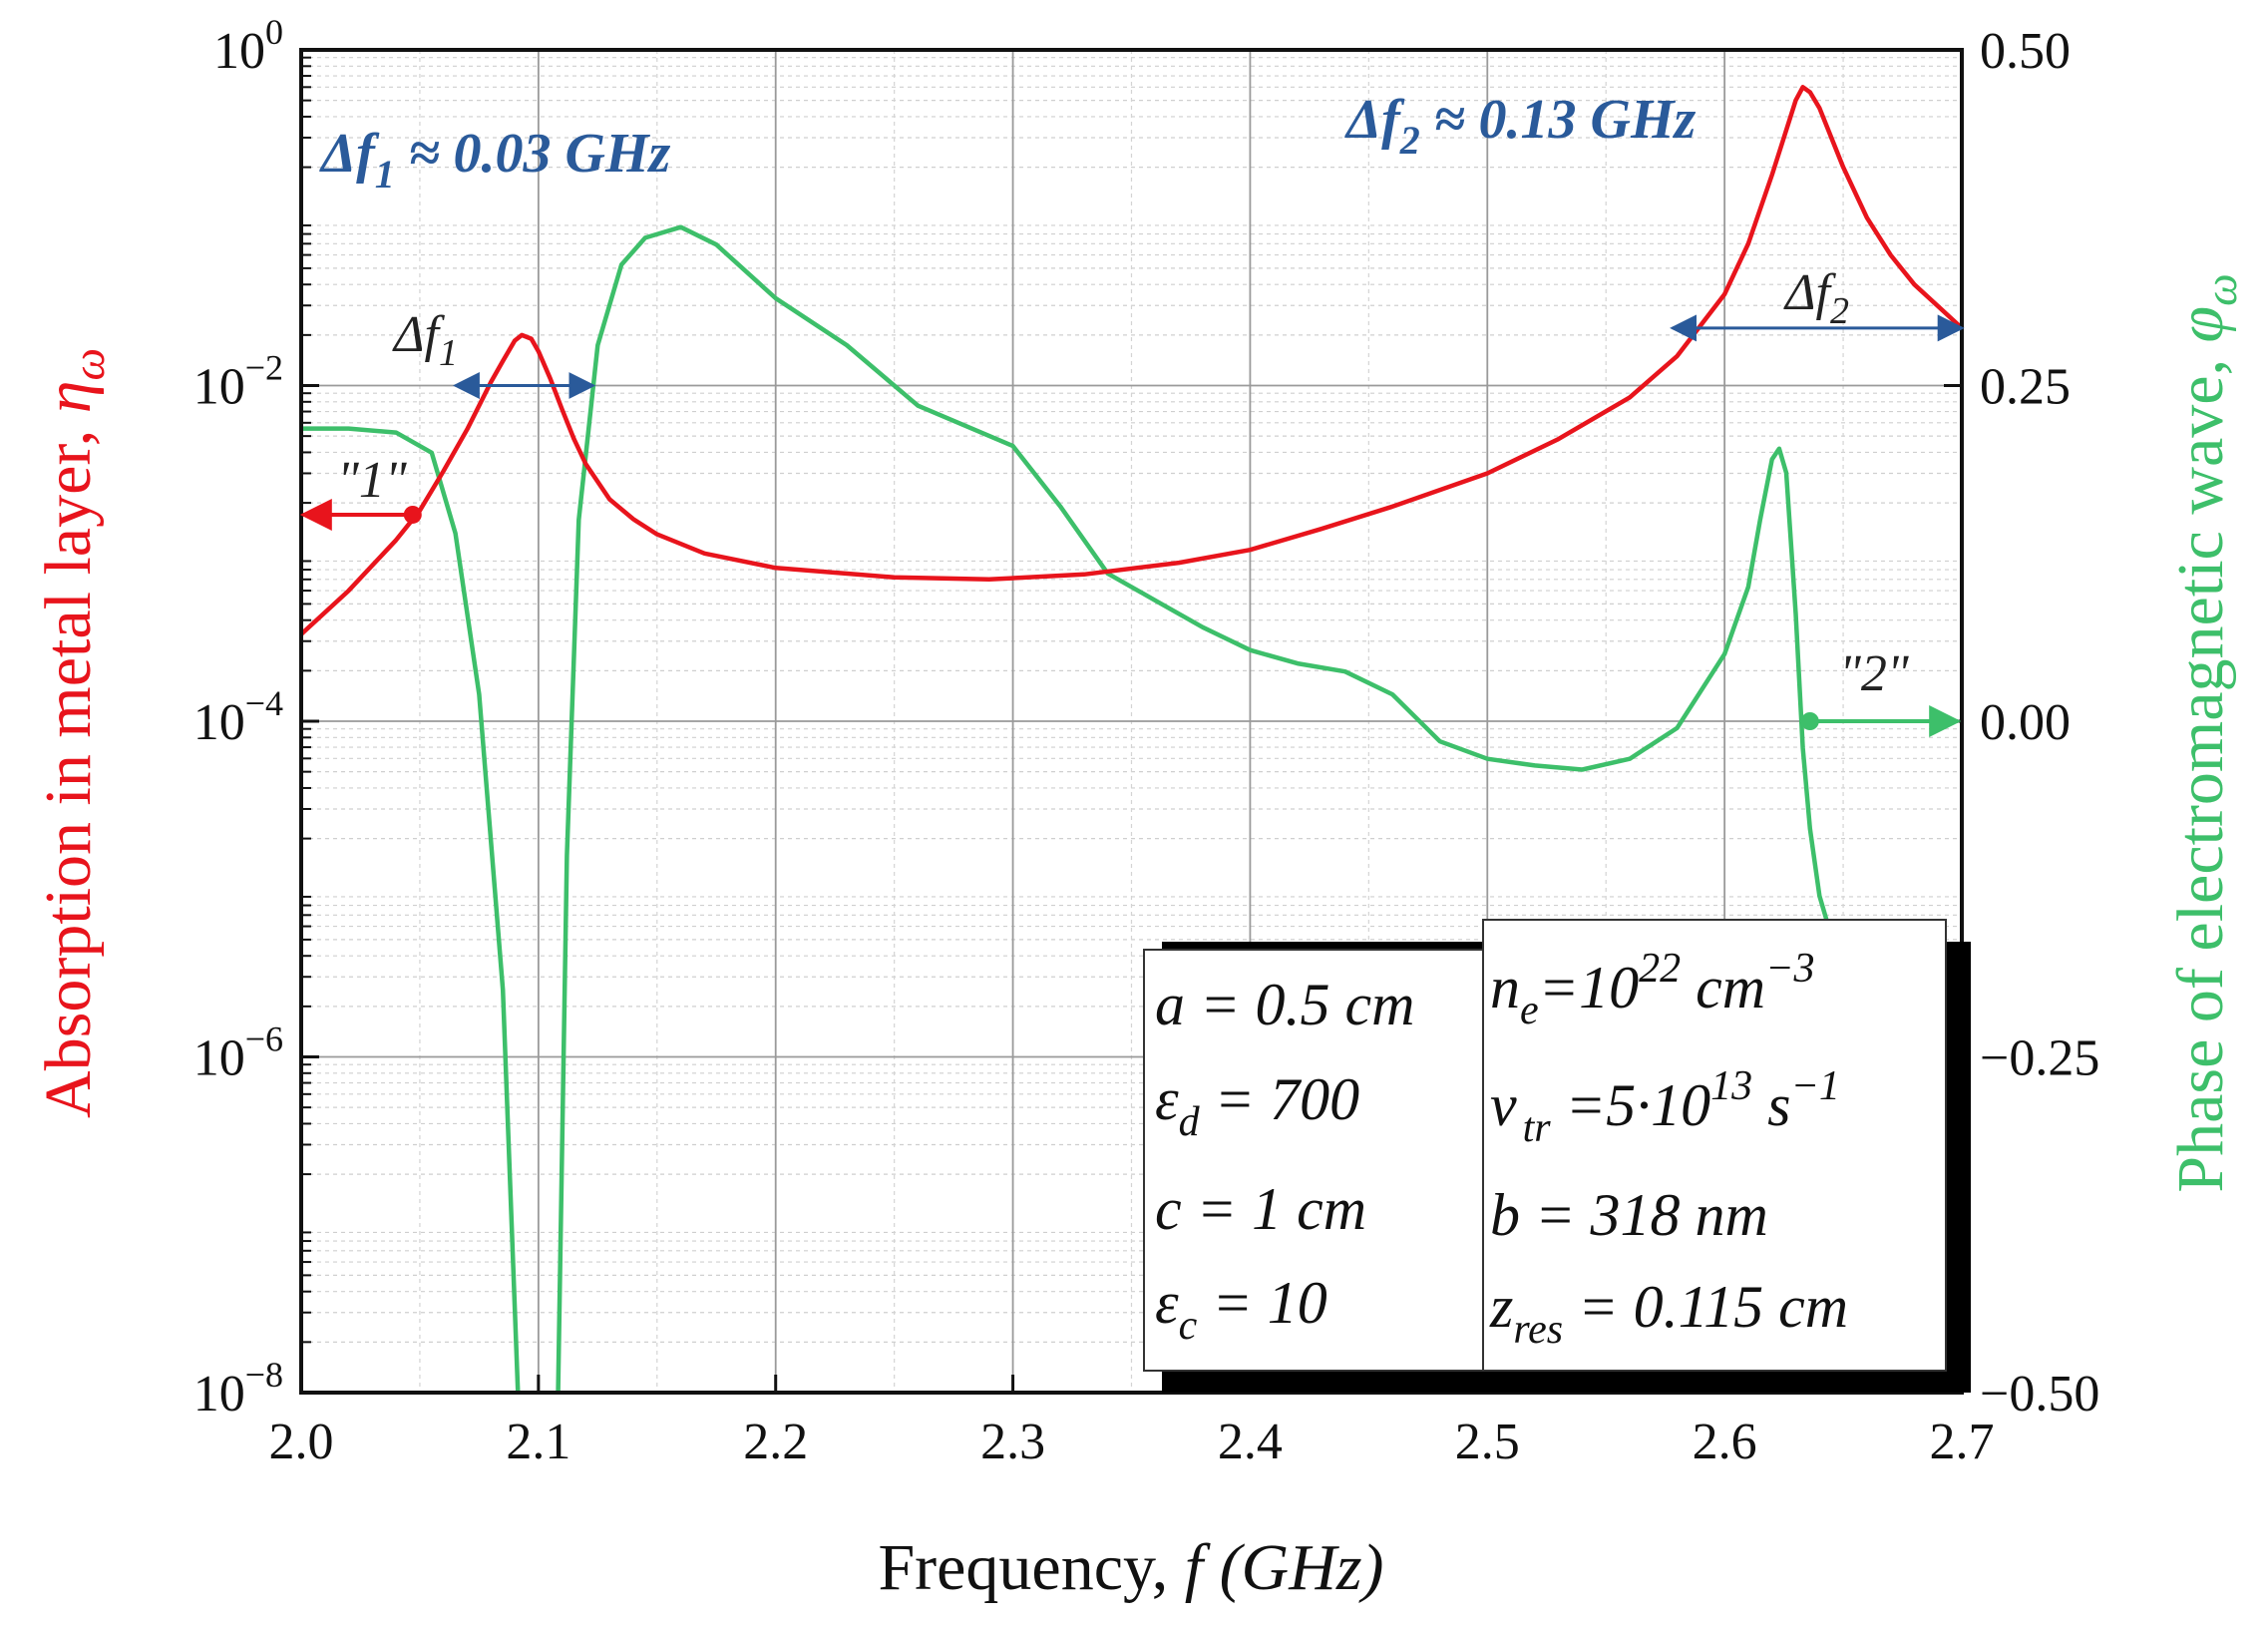  Describe the element at coordinates (73, 733) in the screenshot. I see `y-left-axis-title: Absorption in metal layer, ηω` at that location.